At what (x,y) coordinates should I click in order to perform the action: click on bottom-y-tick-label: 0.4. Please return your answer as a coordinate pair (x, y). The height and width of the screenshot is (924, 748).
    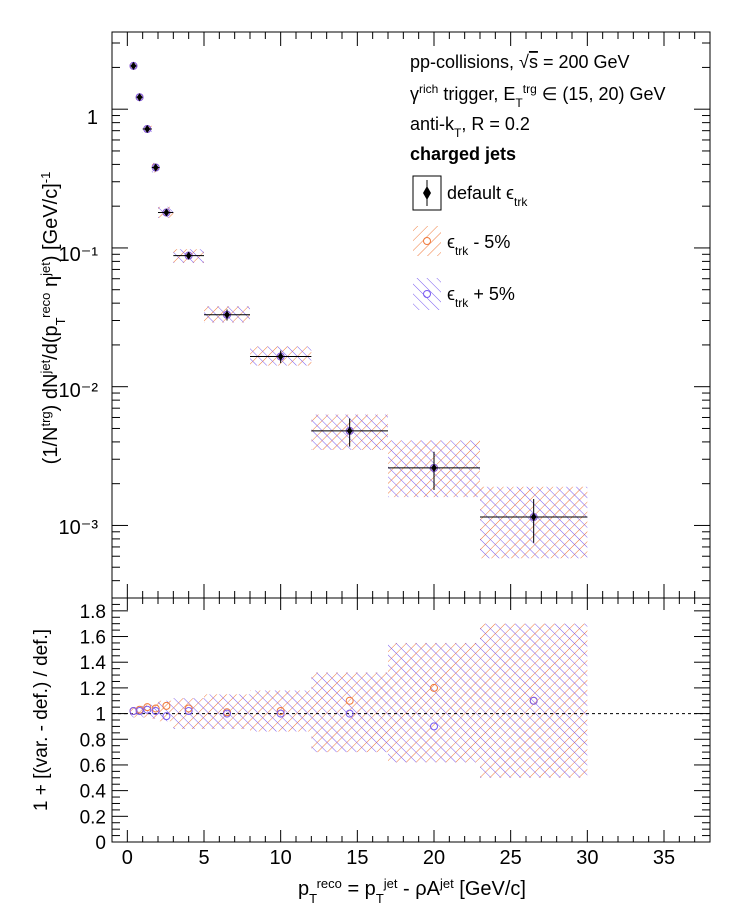
    Looking at the image, I should click on (93, 792).